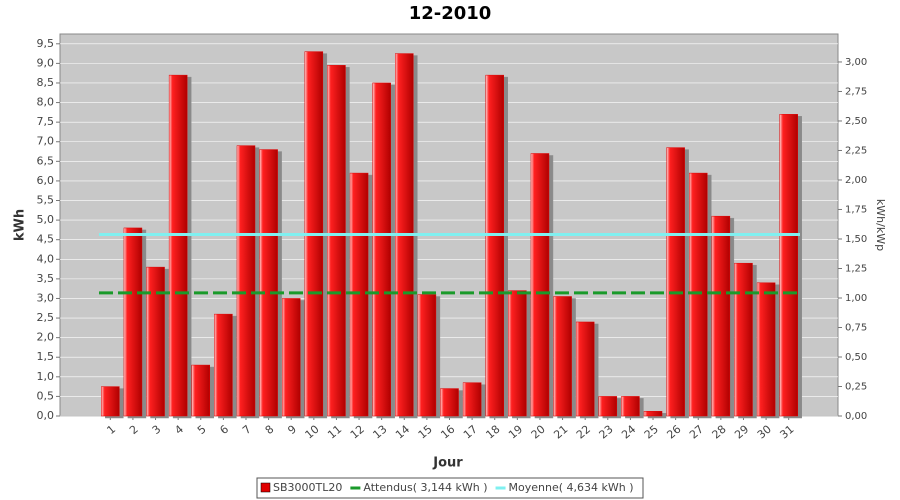  Describe the element at coordinates (46, 258) in the screenshot. I see `y-tick-label: 4,0` at that location.